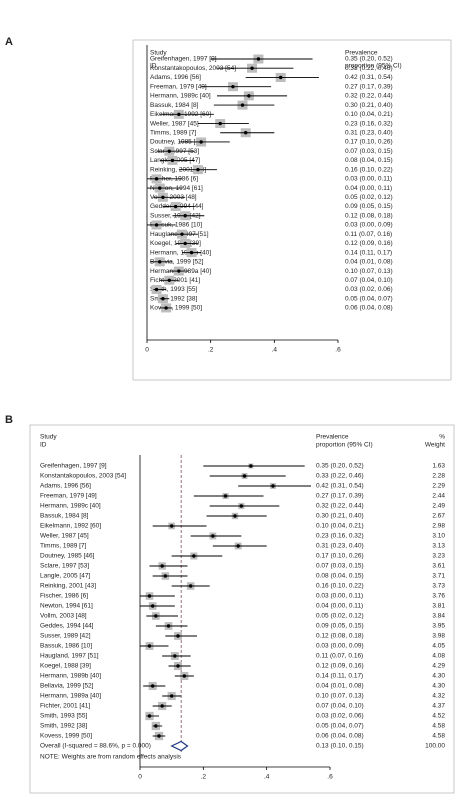 The height and width of the screenshot is (800, 457). What do you see at coordinates (65, 666) in the screenshot?
I see `study-label: Koegel, 1988 [39]` at bounding box center [65, 666].